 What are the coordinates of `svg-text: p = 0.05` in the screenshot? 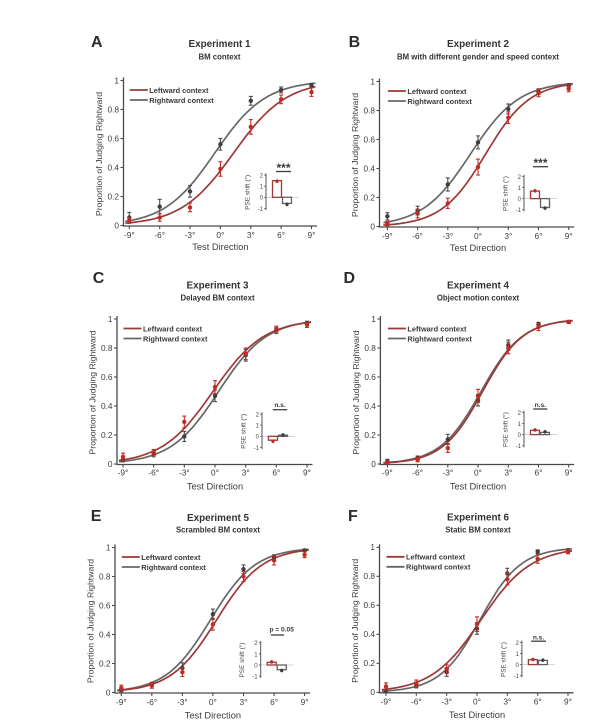 It's located at (282, 630).